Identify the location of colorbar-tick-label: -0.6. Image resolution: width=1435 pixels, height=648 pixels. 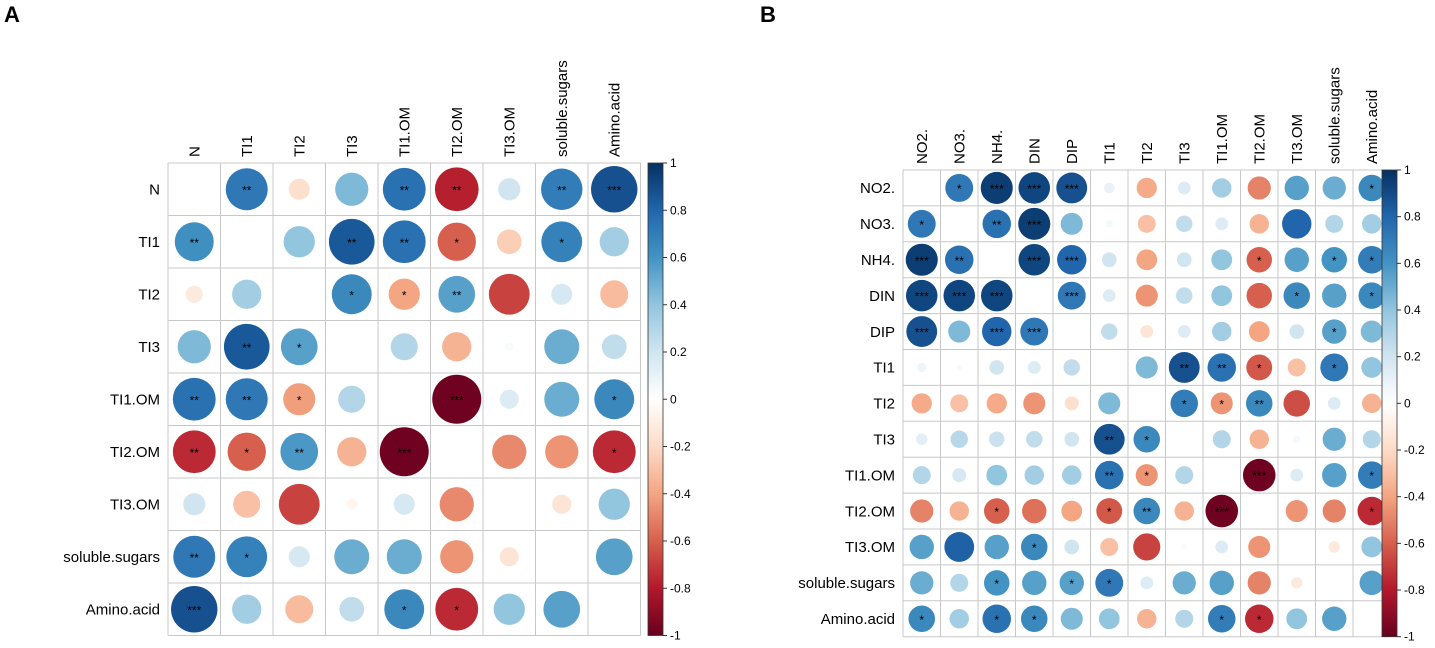
(680, 541).